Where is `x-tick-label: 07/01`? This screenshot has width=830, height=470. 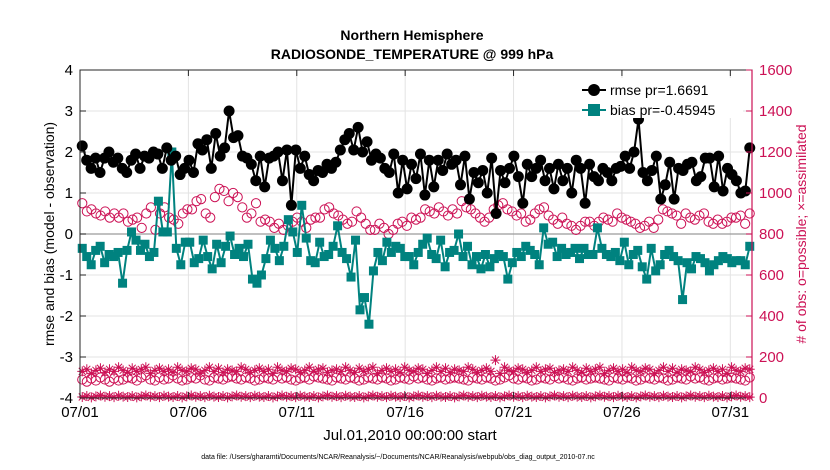
x-tick-label: 07/01 is located at coordinates (80, 412).